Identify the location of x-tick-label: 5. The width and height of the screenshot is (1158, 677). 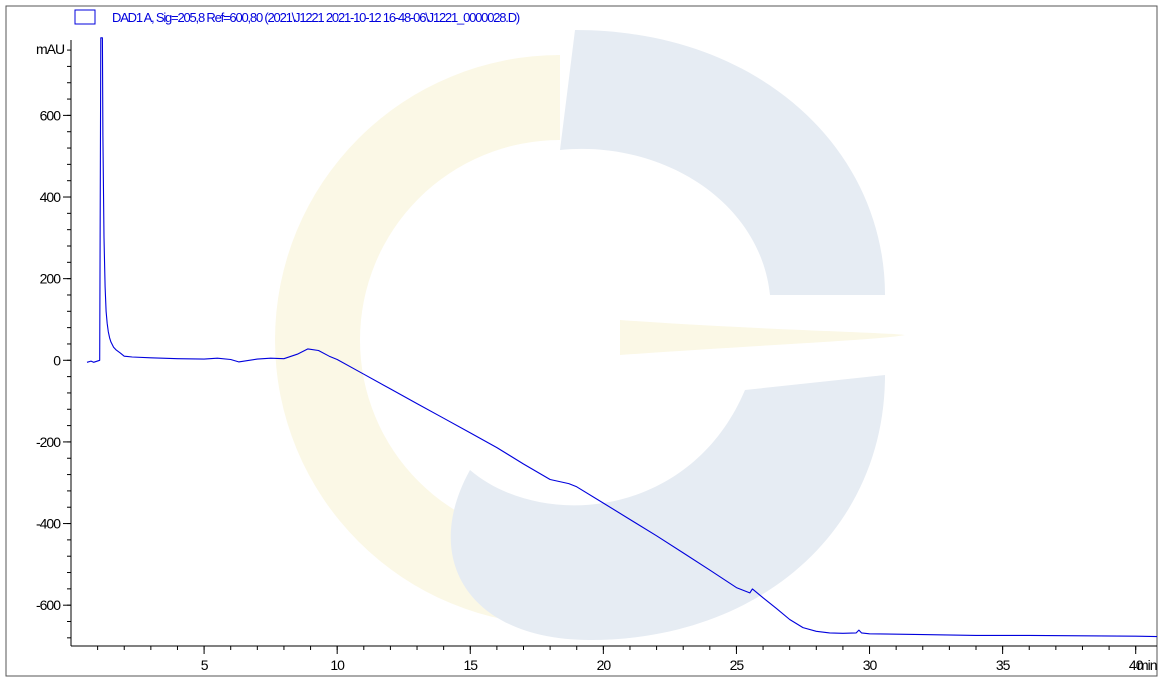
(205, 665).